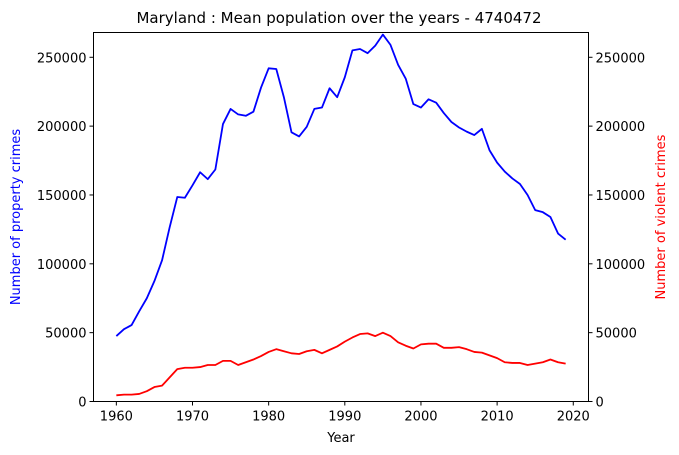  I want to click on left-y-axis-label: Number of property crimes, so click(16, 217).